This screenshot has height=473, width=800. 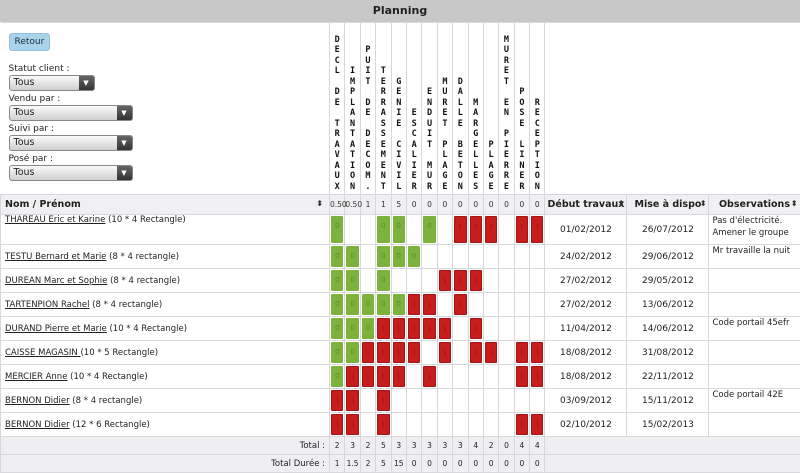 I want to click on client-link: MERCIER Anne, so click(x=36, y=377).